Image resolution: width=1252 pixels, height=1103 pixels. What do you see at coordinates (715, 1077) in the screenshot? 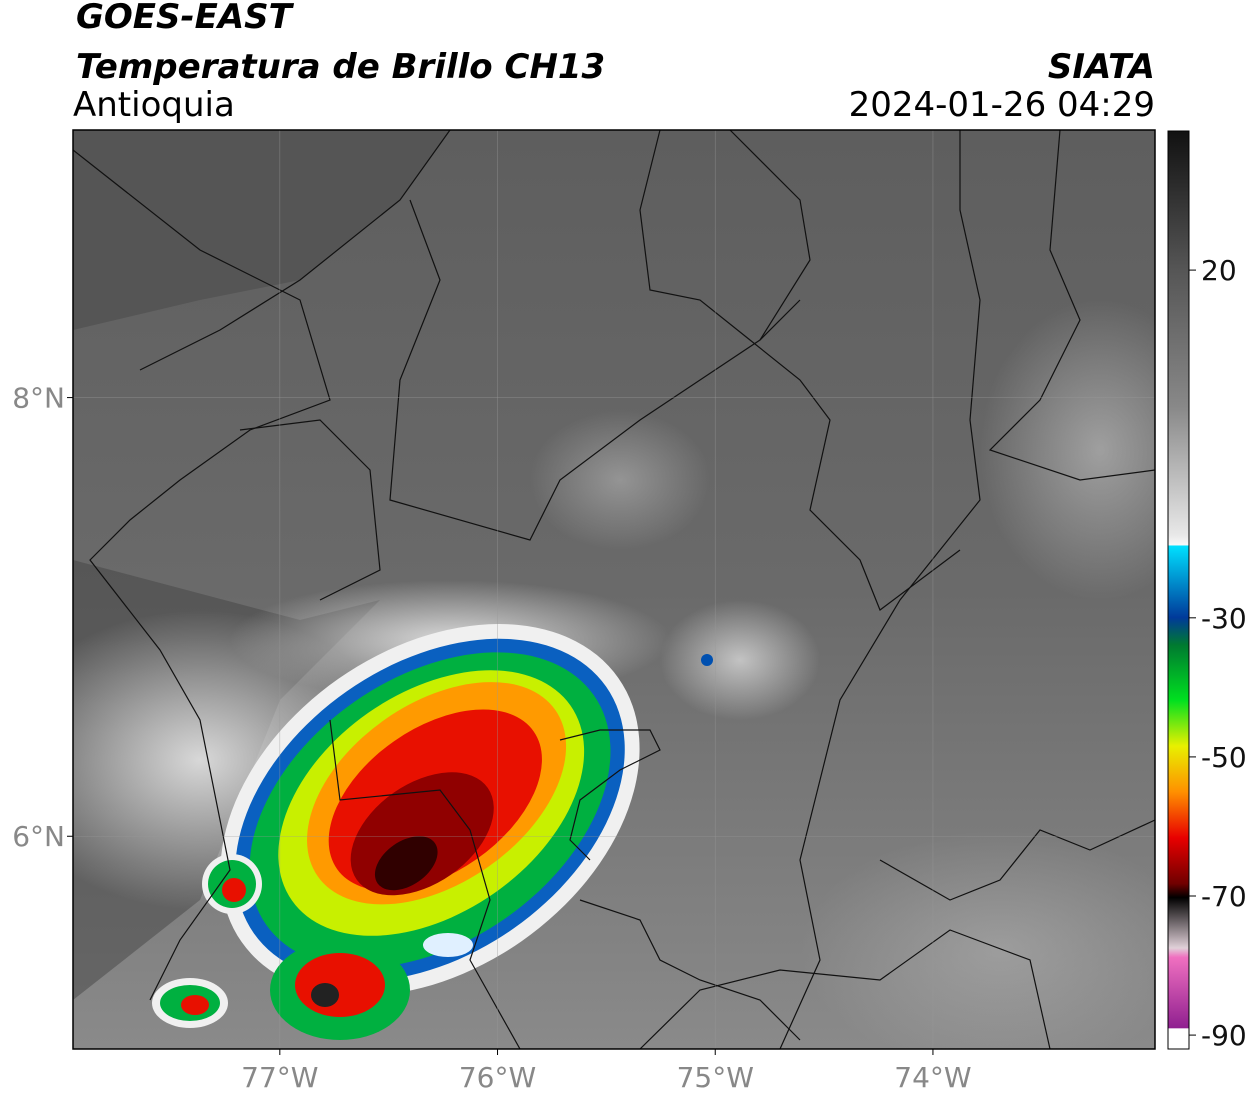
I see `x-tick-label: 75°W` at bounding box center [715, 1077].